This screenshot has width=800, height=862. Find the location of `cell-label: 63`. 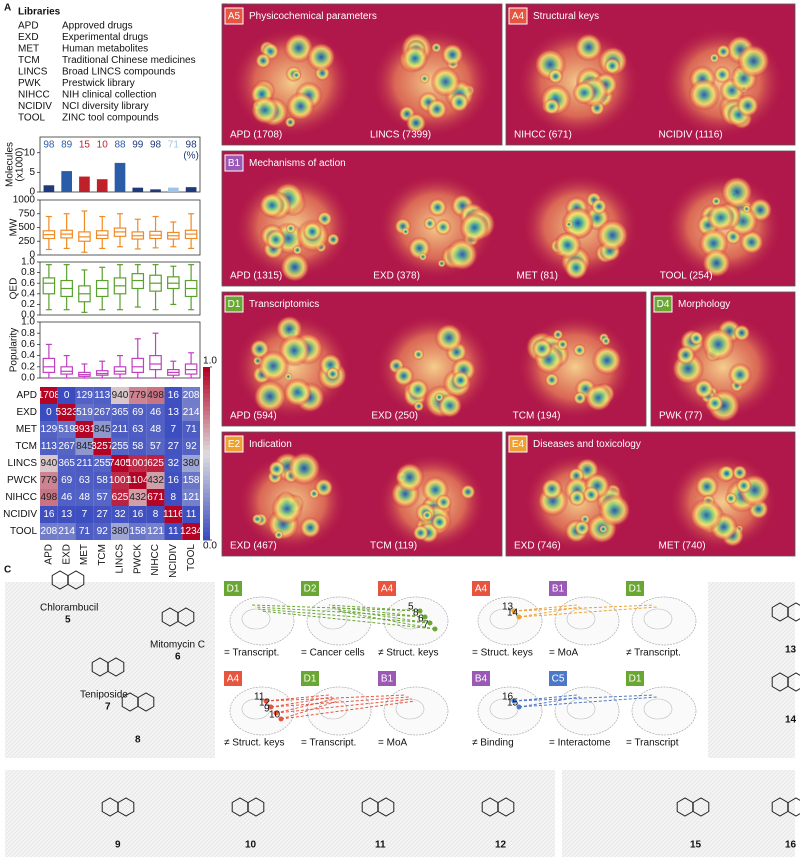

cell-label: 63 is located at coordinates (138, 429).